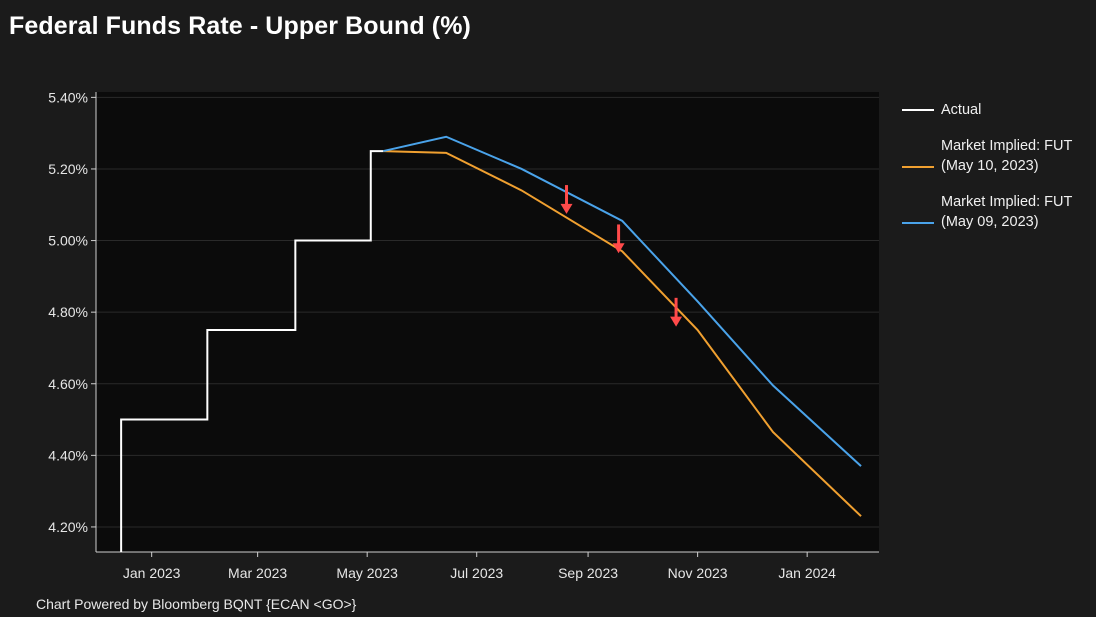  I want to click on x-tick-label-4: Sep 2023, so click(588, 573).